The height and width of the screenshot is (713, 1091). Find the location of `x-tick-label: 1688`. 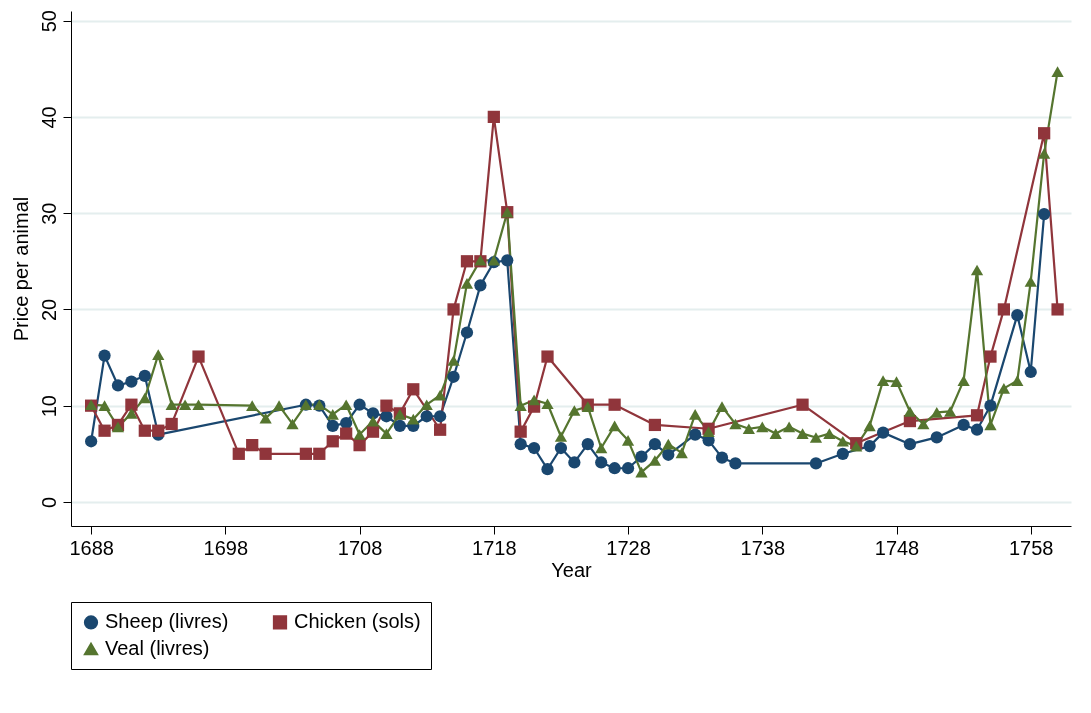

x-tick-label: 1688 is located at coordinates (91, 547).